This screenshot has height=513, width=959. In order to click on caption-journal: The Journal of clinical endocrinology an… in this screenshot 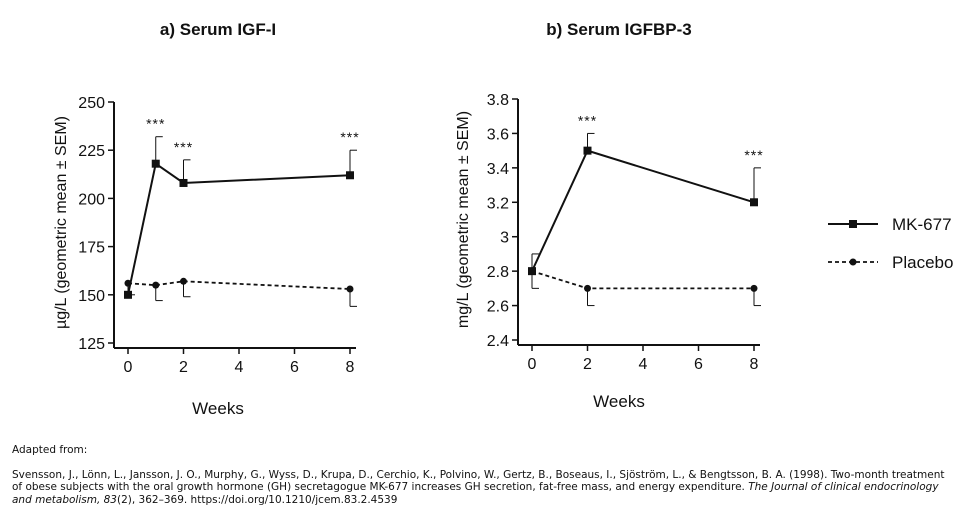, I will do `click(475, 493)`.